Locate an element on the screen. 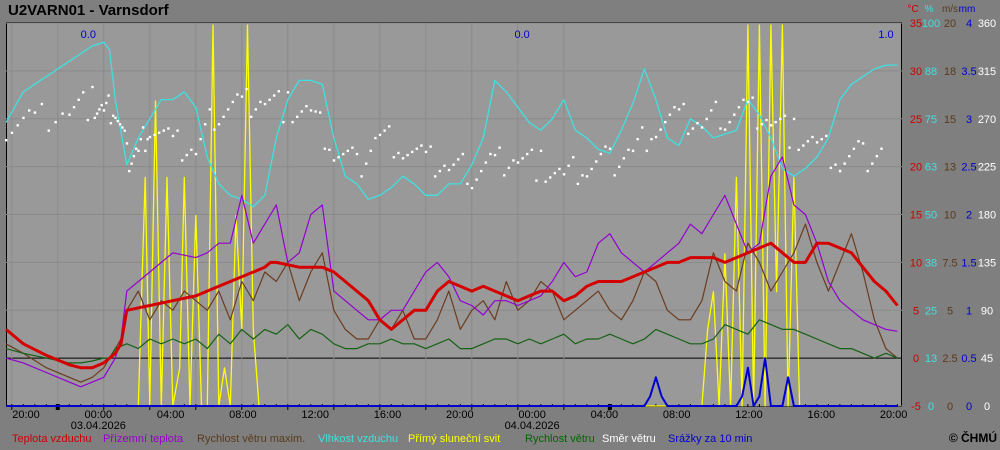 This screenshot has height=450, width=1000. temp-axis-label: 20 is located at coordinates (916, 168).